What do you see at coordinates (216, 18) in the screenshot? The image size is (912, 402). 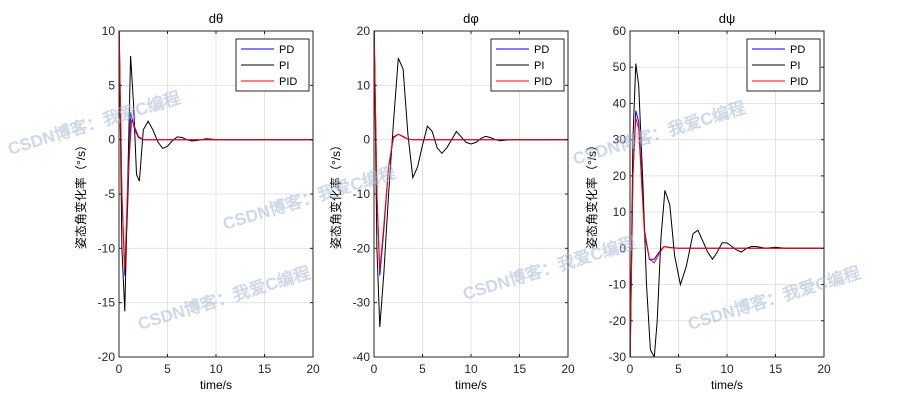 I see `subplot-title: dθ` at bounding box center [216, 18].